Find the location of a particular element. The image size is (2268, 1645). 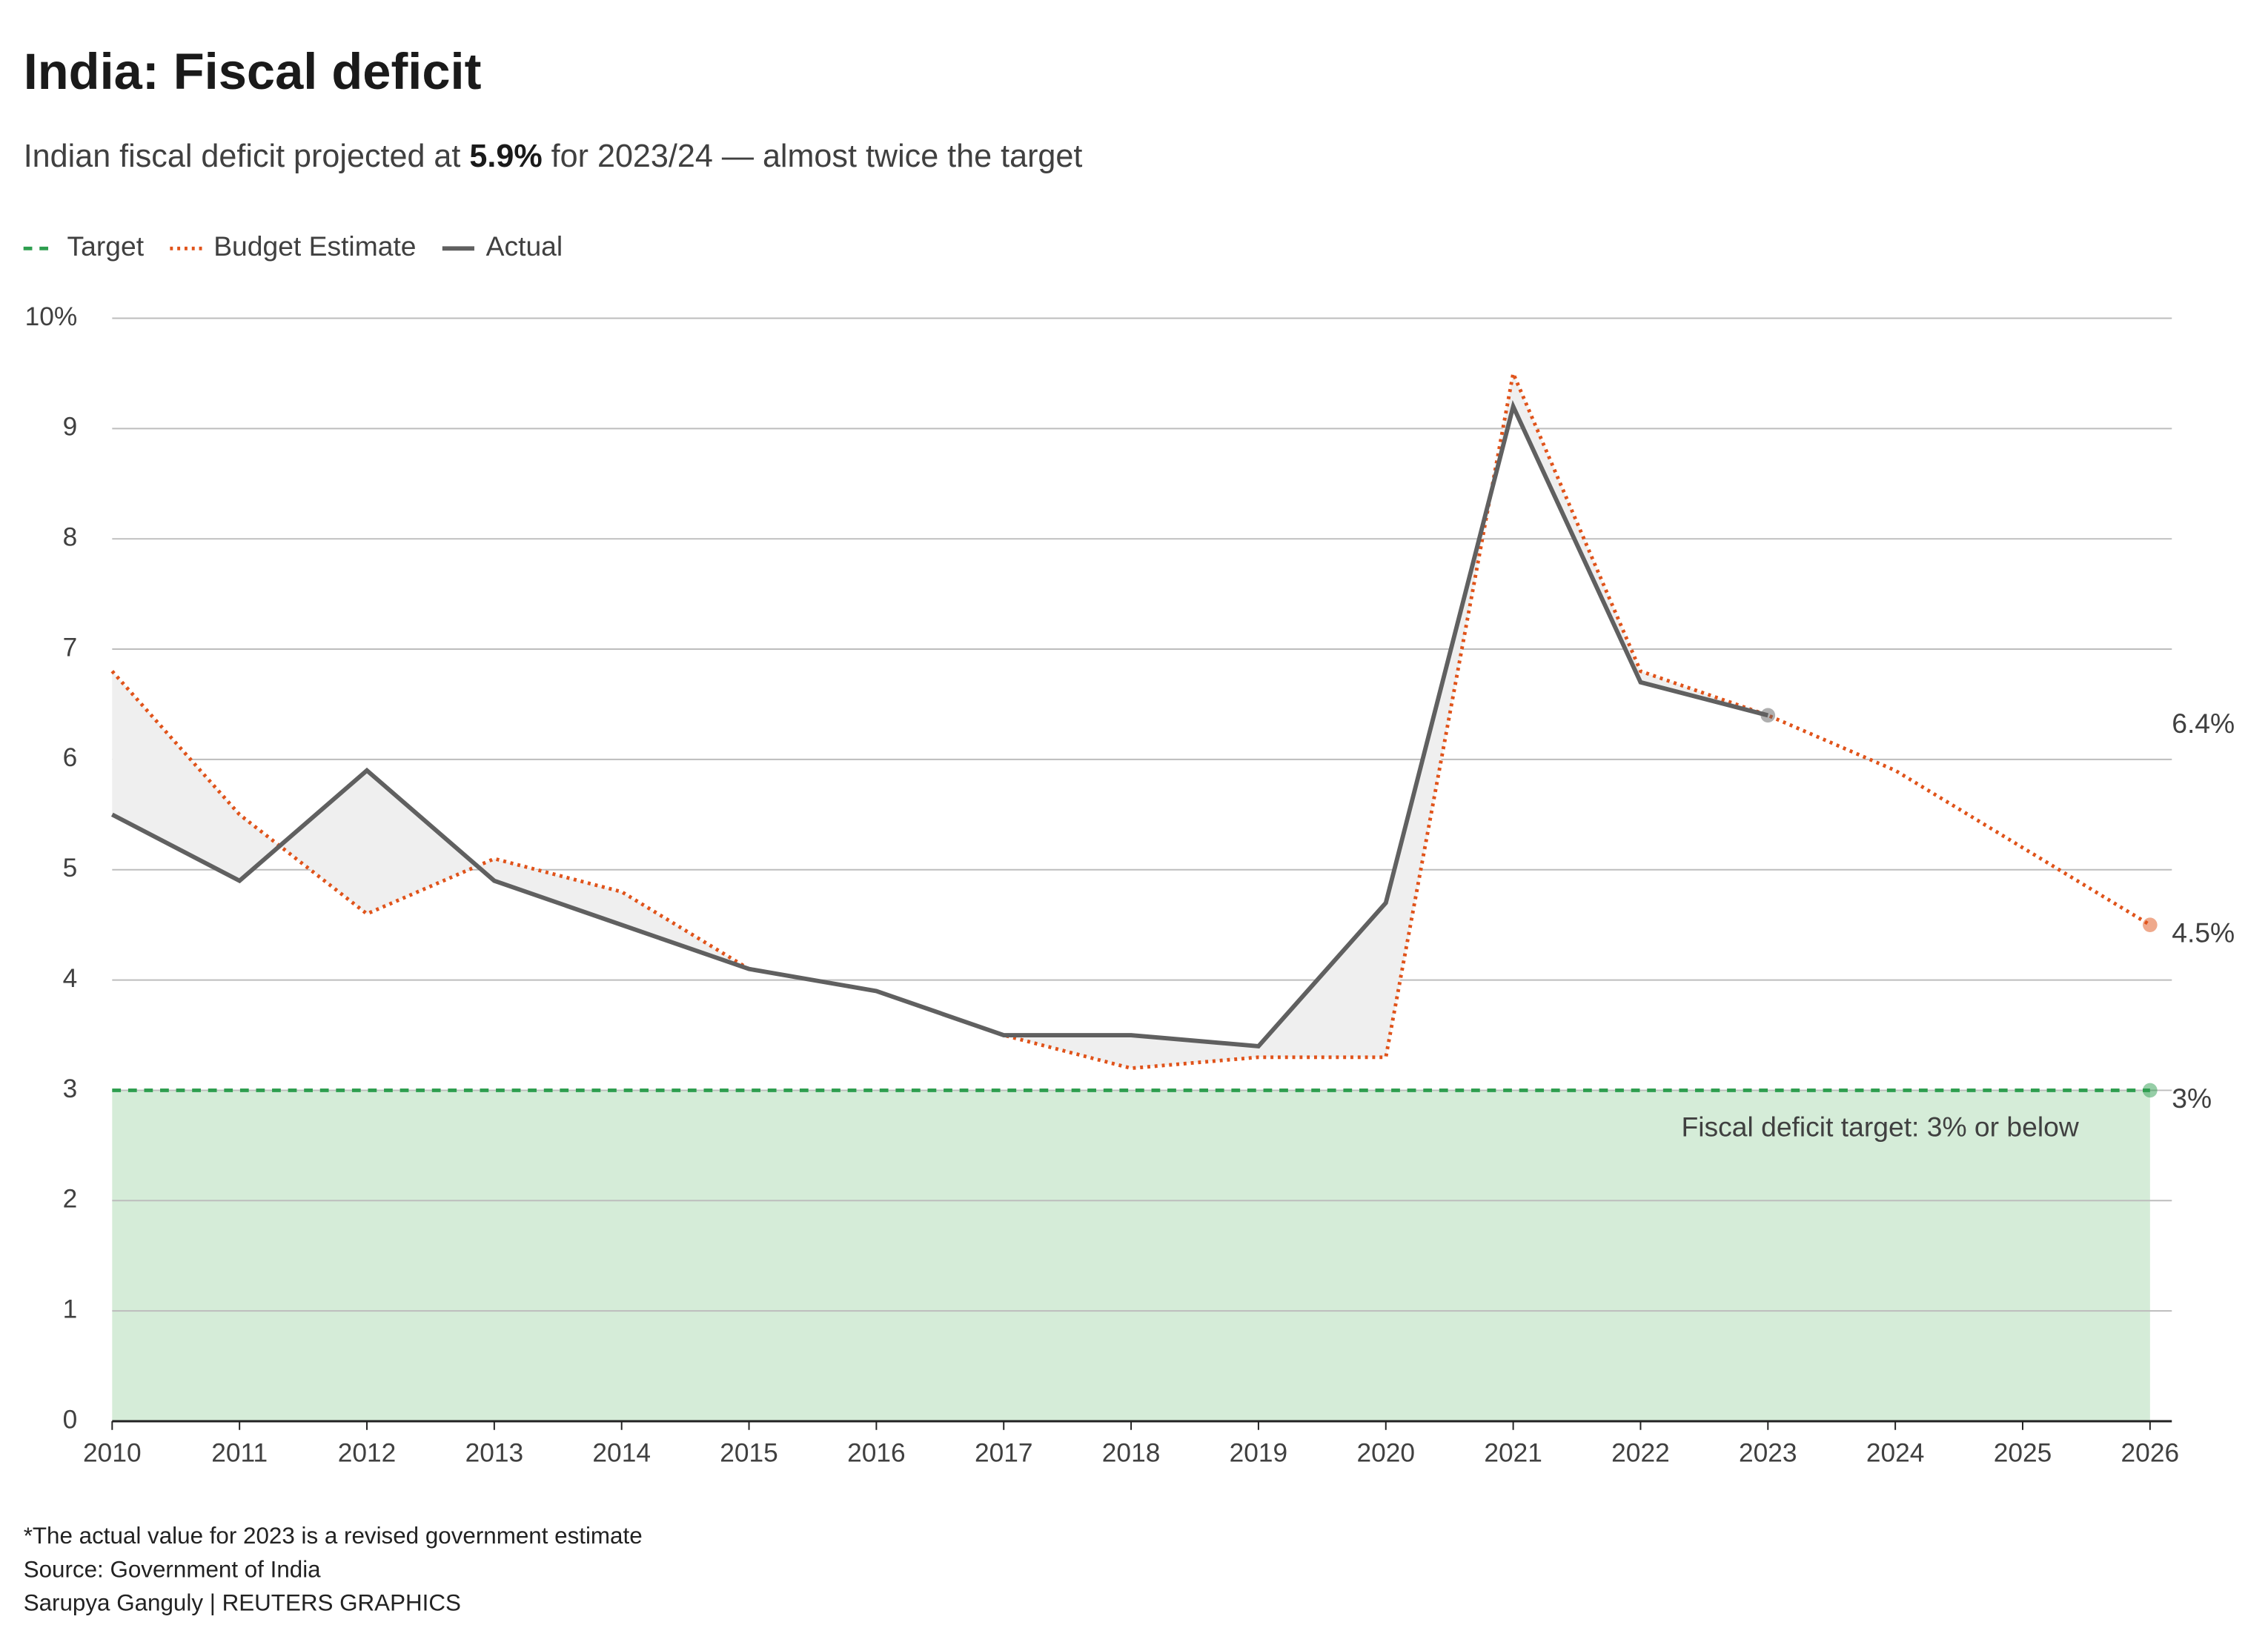

x-tick-label: 2016 is located at coordinates (876, 1452).